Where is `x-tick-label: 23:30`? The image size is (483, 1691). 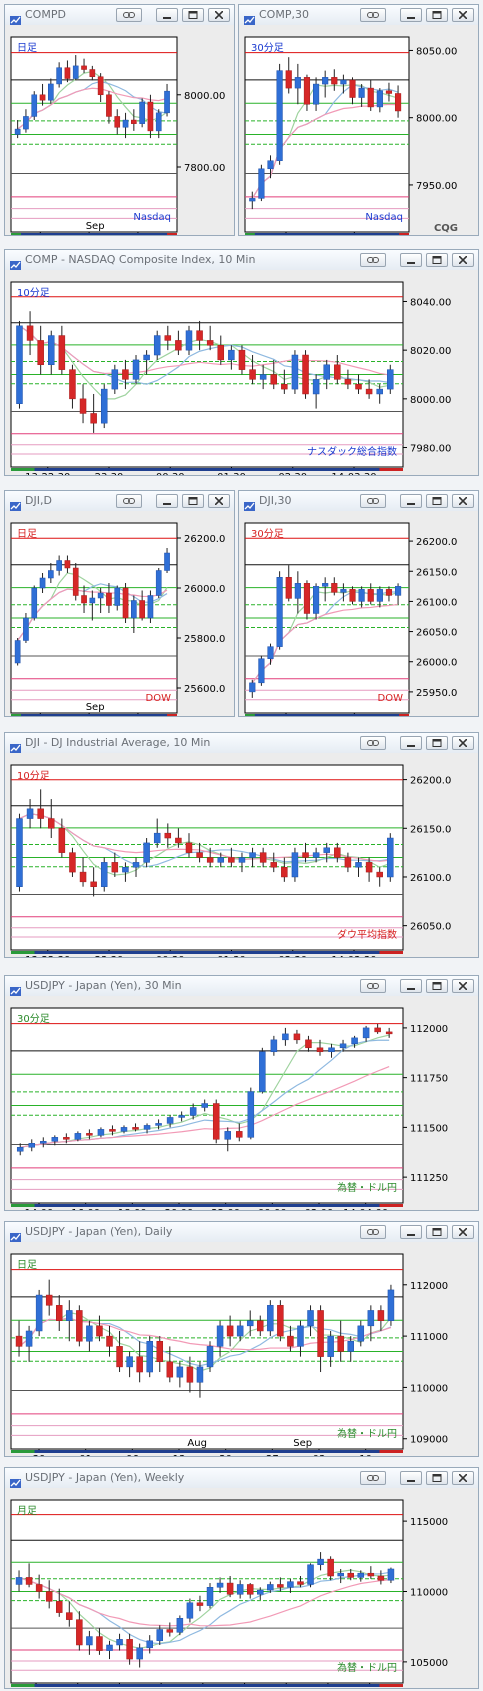
x-tick-label: 23:30 is located at coordinates (109, 473).